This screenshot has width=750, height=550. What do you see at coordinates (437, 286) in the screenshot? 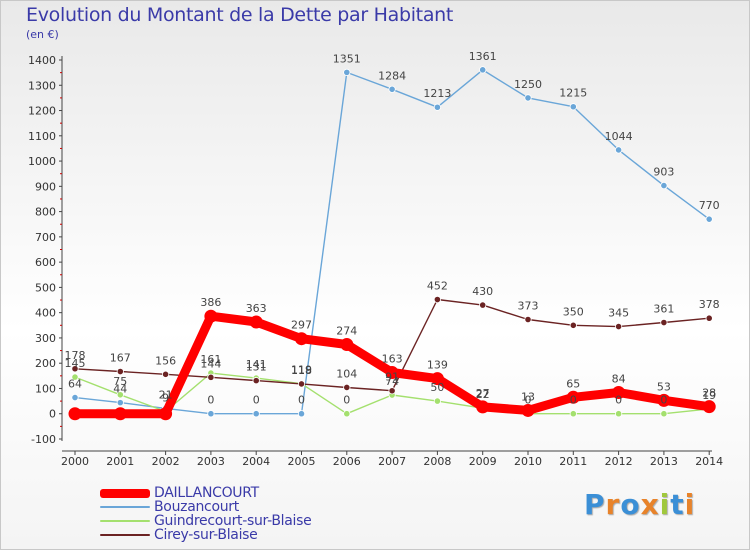
I see `data-label: 452` at bounding box center [437, 286].